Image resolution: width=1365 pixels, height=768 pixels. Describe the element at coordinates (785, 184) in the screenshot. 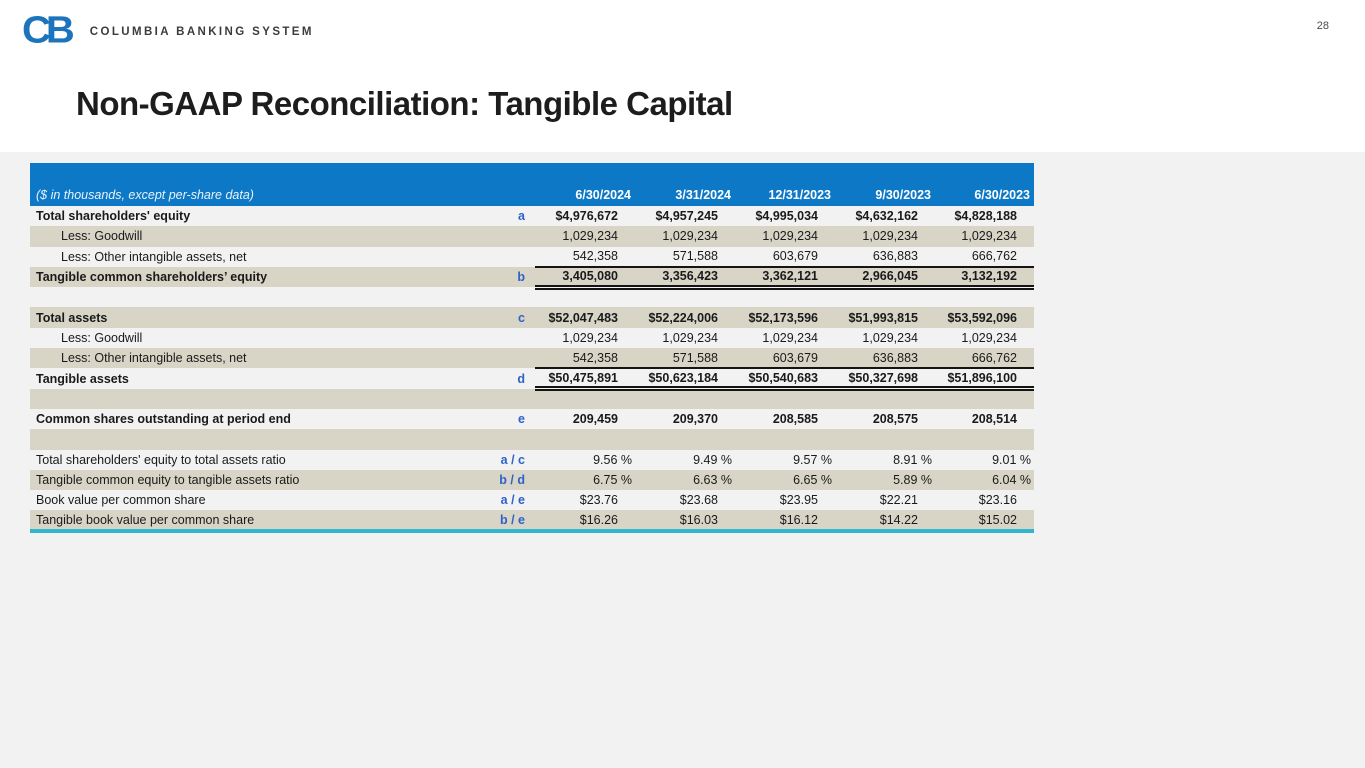

I see `col-header-date: 12/31/2023` at that location.